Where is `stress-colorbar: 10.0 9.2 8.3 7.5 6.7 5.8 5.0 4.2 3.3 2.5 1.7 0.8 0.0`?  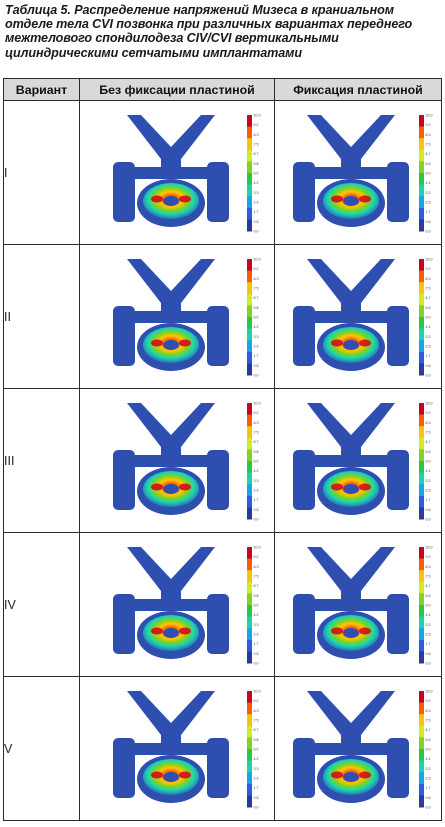
stress-colorbar: 10.0 9.2 8.3 7.5 6.7 5.8 5.0 4.2 3.3 2.5 1.7 0.8 0.0 is located at coordinates (254, 605).